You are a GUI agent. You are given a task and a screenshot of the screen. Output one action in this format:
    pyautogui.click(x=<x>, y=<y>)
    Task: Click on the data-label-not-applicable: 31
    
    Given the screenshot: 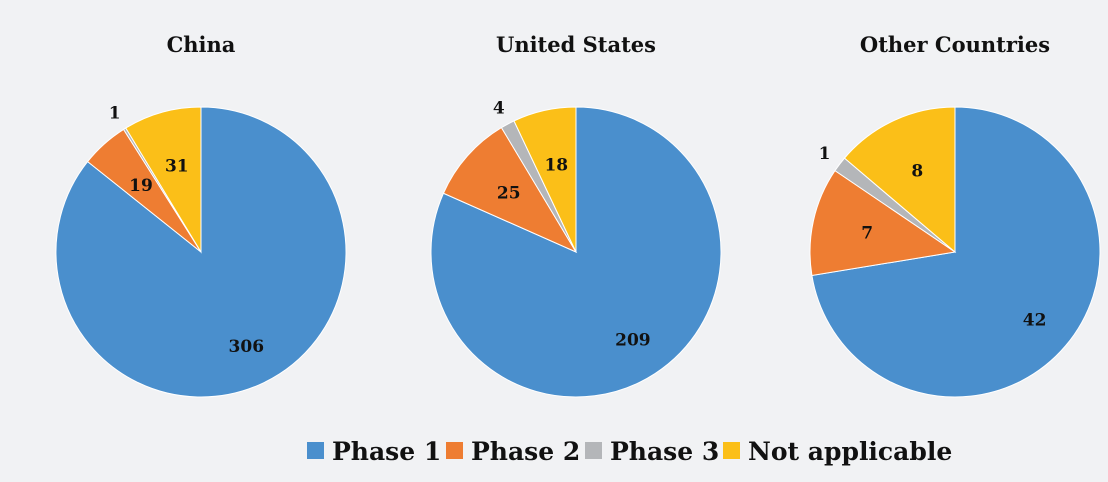 What is the action you would take?
    pyautogui.click(x=177, y=166)
    